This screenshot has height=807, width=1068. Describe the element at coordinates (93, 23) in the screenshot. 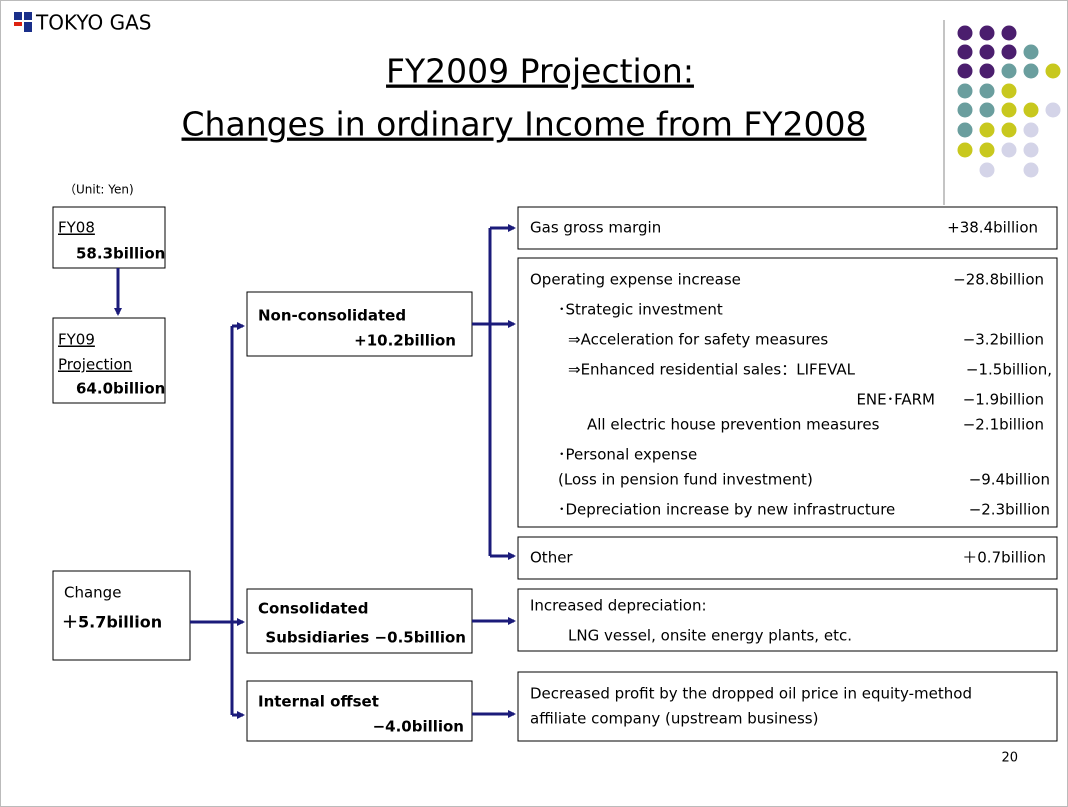

I see `logo-text: TOKYO GAS` at that location.